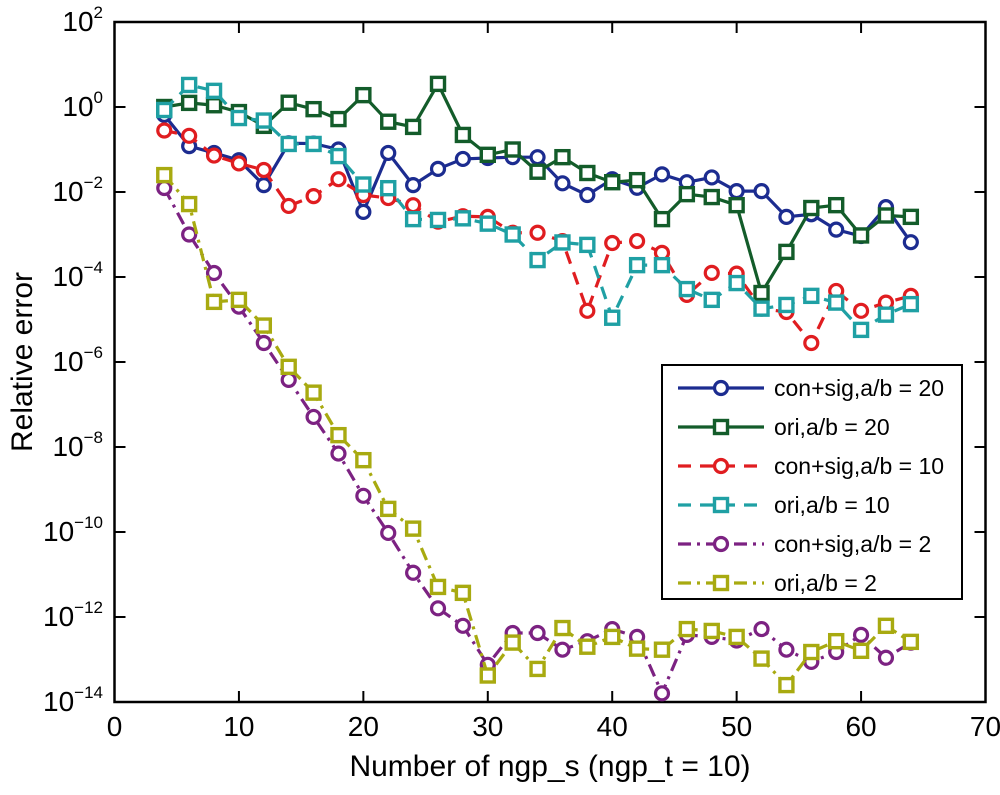 This screenshot has width=1000, height=795. I want to click on y-tick-label: 10⁻⁸, so click(77, 445).